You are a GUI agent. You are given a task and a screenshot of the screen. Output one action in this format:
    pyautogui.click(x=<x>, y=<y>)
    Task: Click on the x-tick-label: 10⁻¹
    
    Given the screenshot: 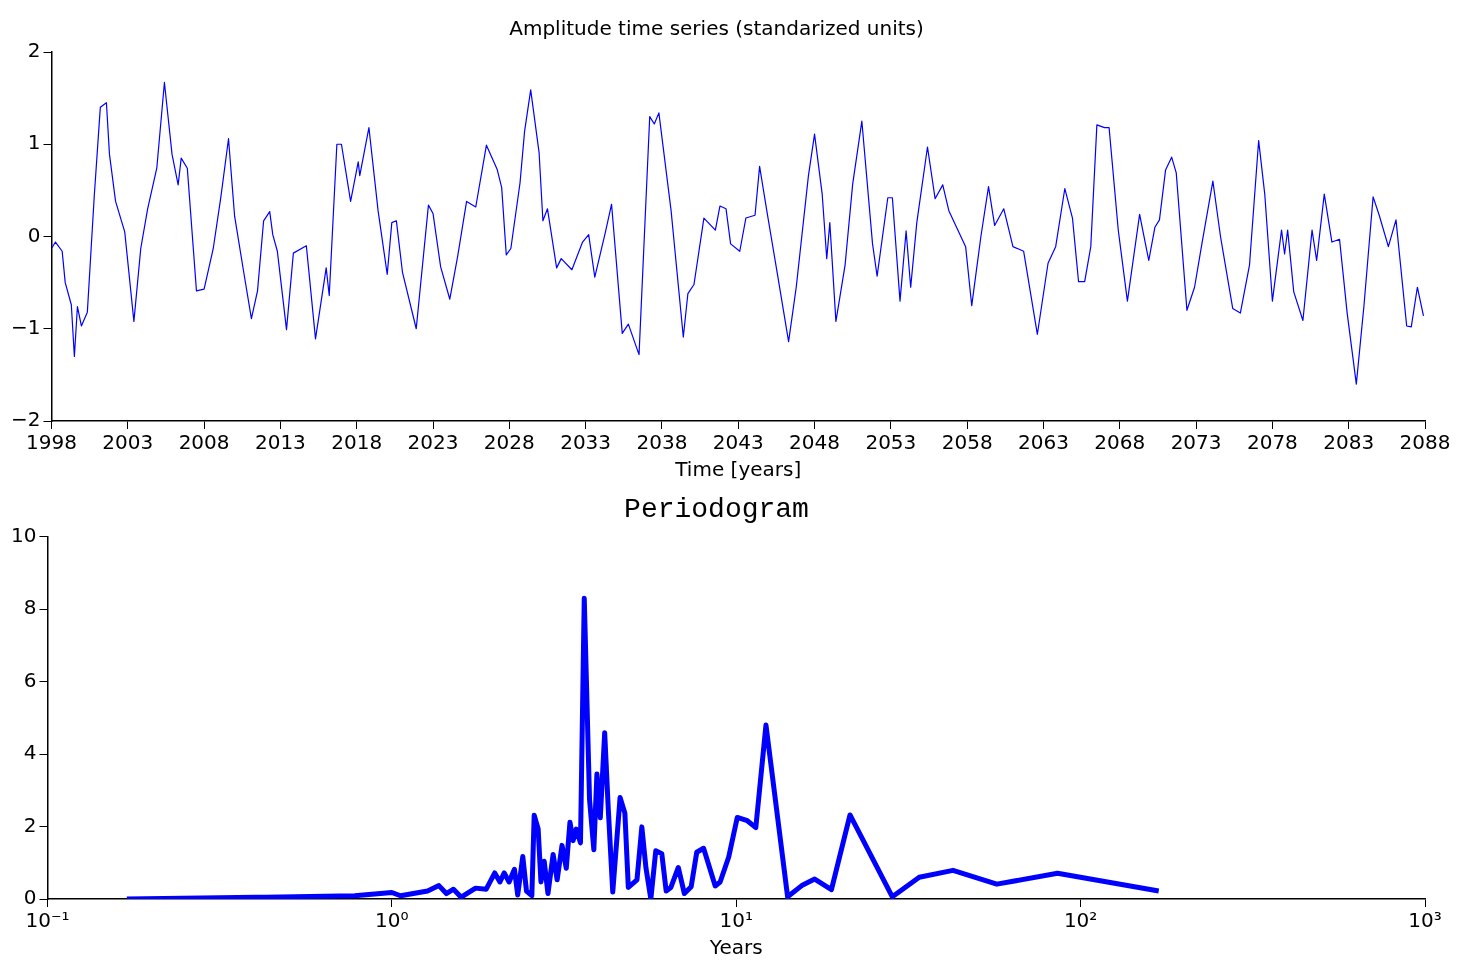 What is the action you would take?
    pyautogui.click(x=47, y=920)
    